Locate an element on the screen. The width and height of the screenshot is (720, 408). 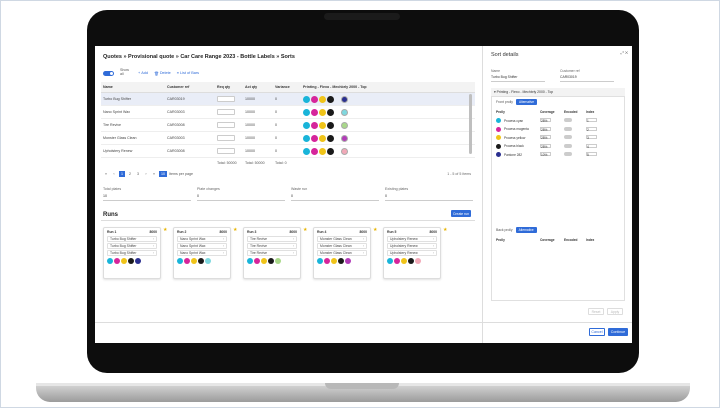
index-input: 3 is located at coordinates (591, 137).